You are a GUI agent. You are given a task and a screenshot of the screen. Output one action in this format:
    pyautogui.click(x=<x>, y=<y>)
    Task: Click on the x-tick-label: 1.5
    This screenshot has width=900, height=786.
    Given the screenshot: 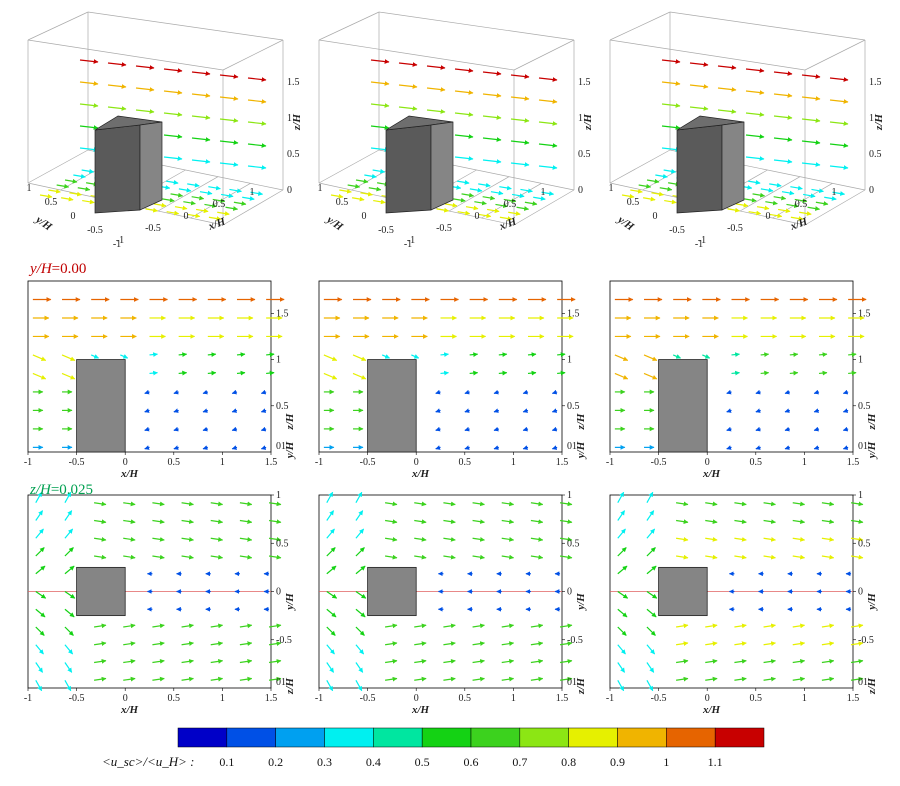 What is the action you would take?
    pyautogui.click(x=853, y=462)
    